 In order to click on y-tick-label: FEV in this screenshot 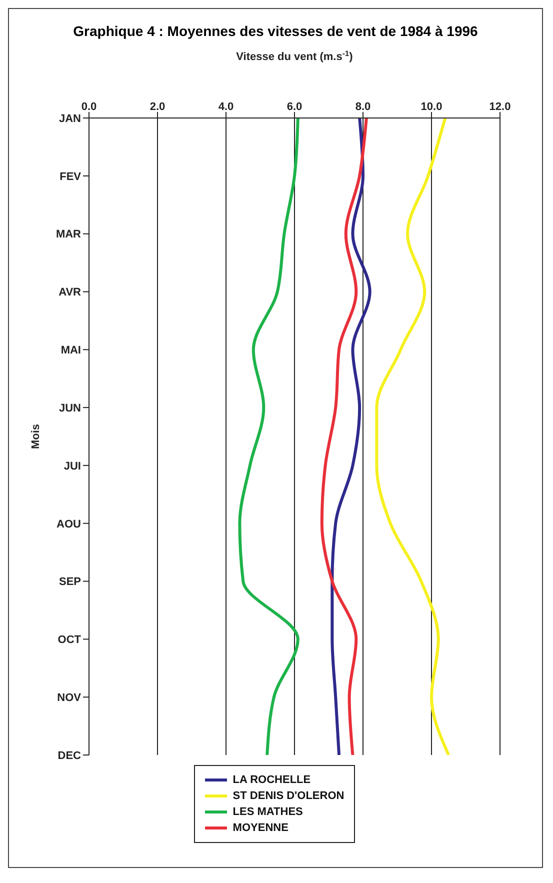, I will do `click(71, 176)`.